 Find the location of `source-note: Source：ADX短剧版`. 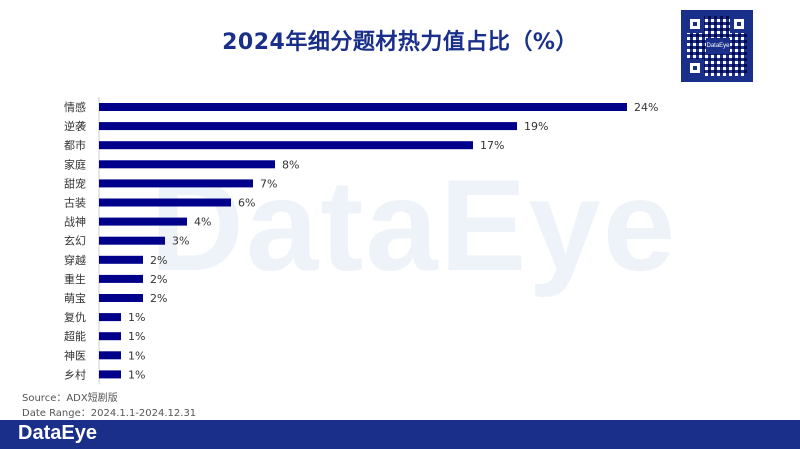

source-note: Source：ADX短剧版 is located at coordinates (70, 398).